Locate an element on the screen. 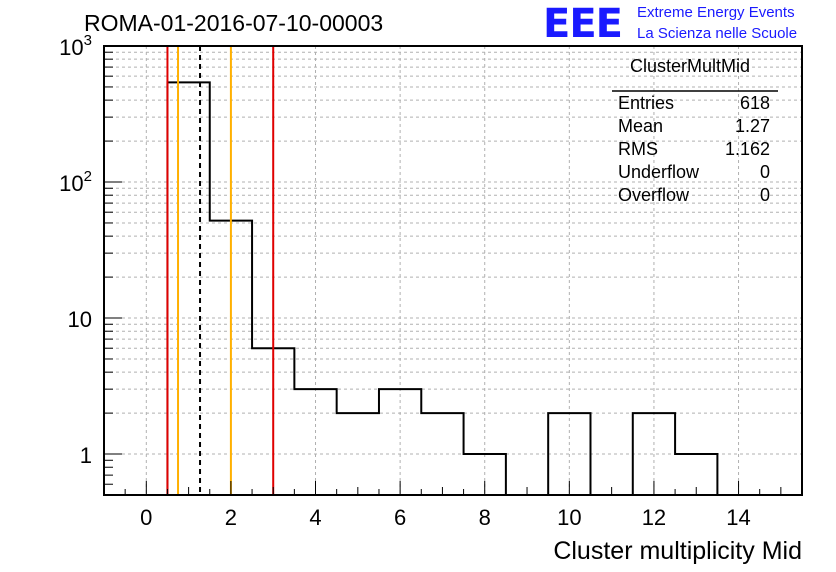 This screenshot has width=836, height=572. stats-row-label: Underflow is located at coordinates (659, 172).